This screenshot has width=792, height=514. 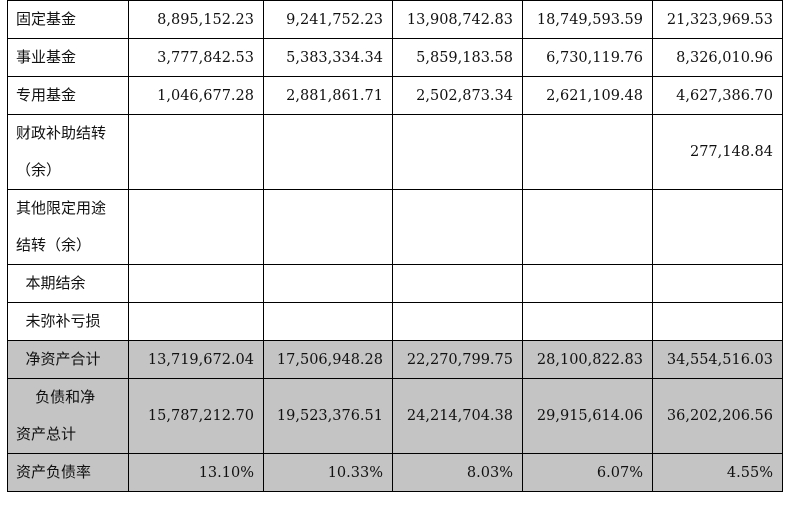 What do you see at coordinates (61, 133) in the screenshot?
I see `row-label-line: 财政补助结转` at bounding box center [61, 133].